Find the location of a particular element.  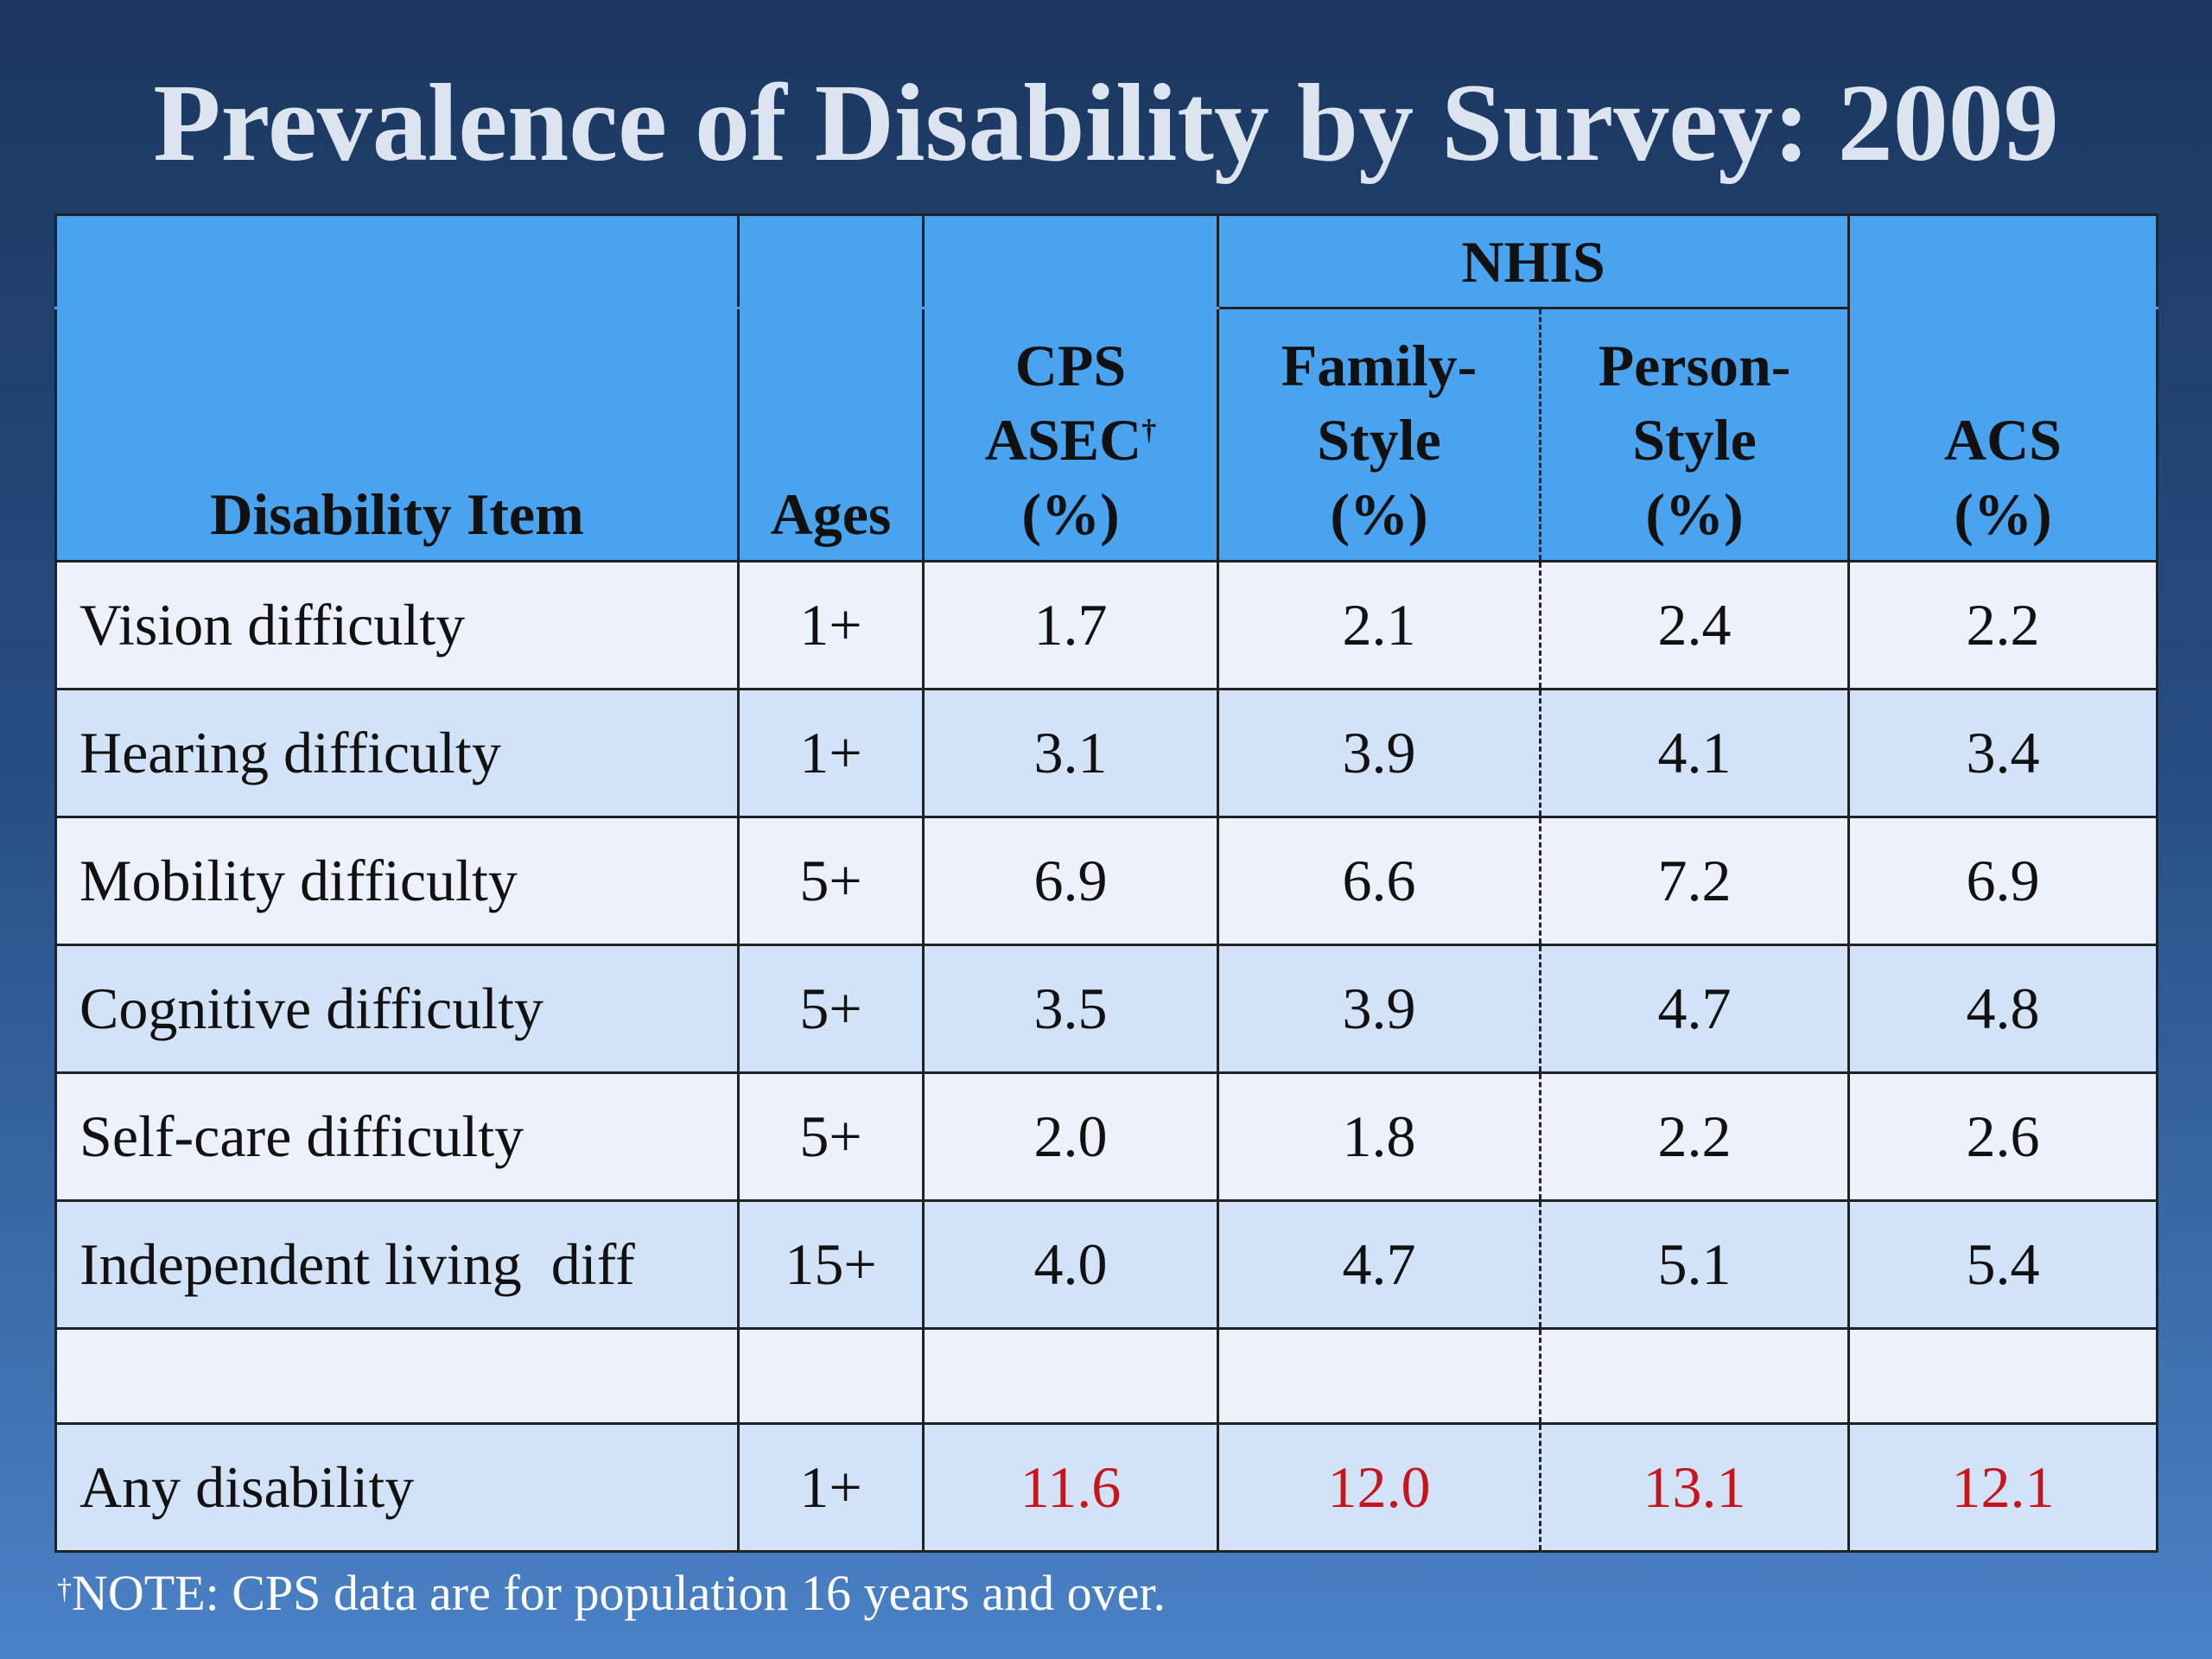

table-row-any-disability: Any disability 1+ 11.6 12.0 13.1 12.1 is located at coordinates (1106, 1487).